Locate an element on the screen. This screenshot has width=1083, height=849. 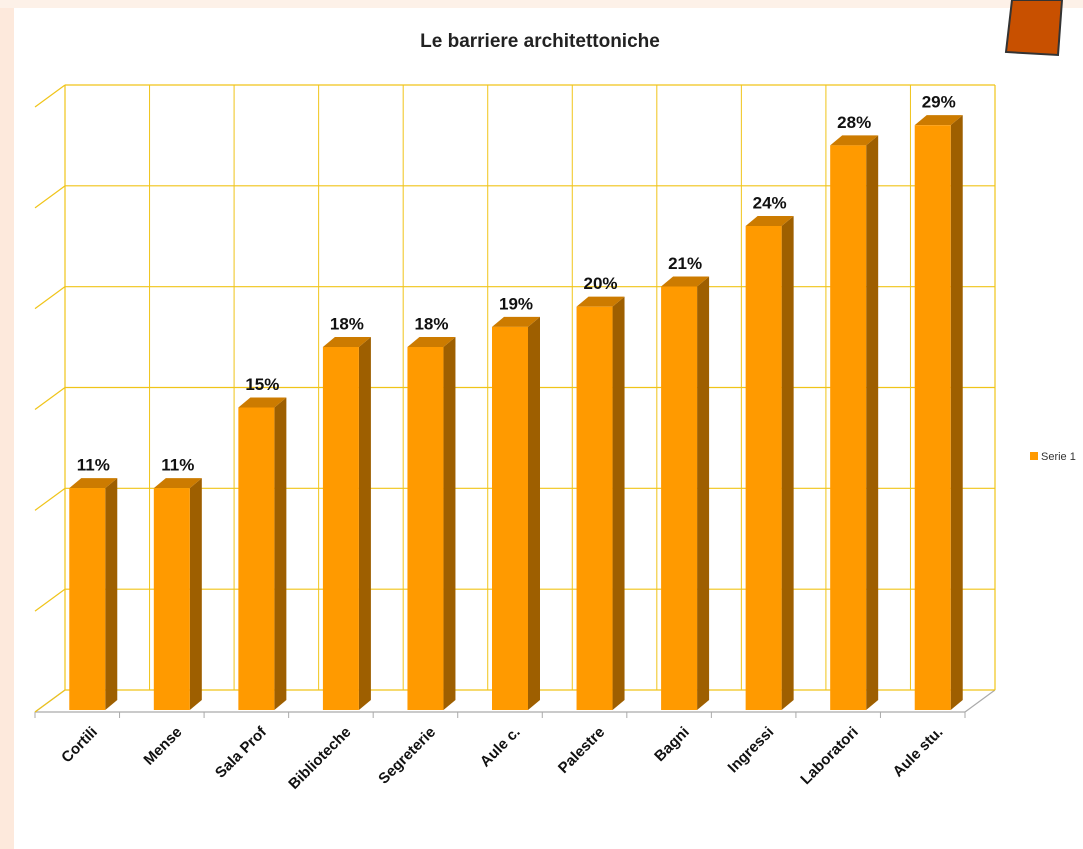
value-label: 29% is located at coordinates (939, 102).